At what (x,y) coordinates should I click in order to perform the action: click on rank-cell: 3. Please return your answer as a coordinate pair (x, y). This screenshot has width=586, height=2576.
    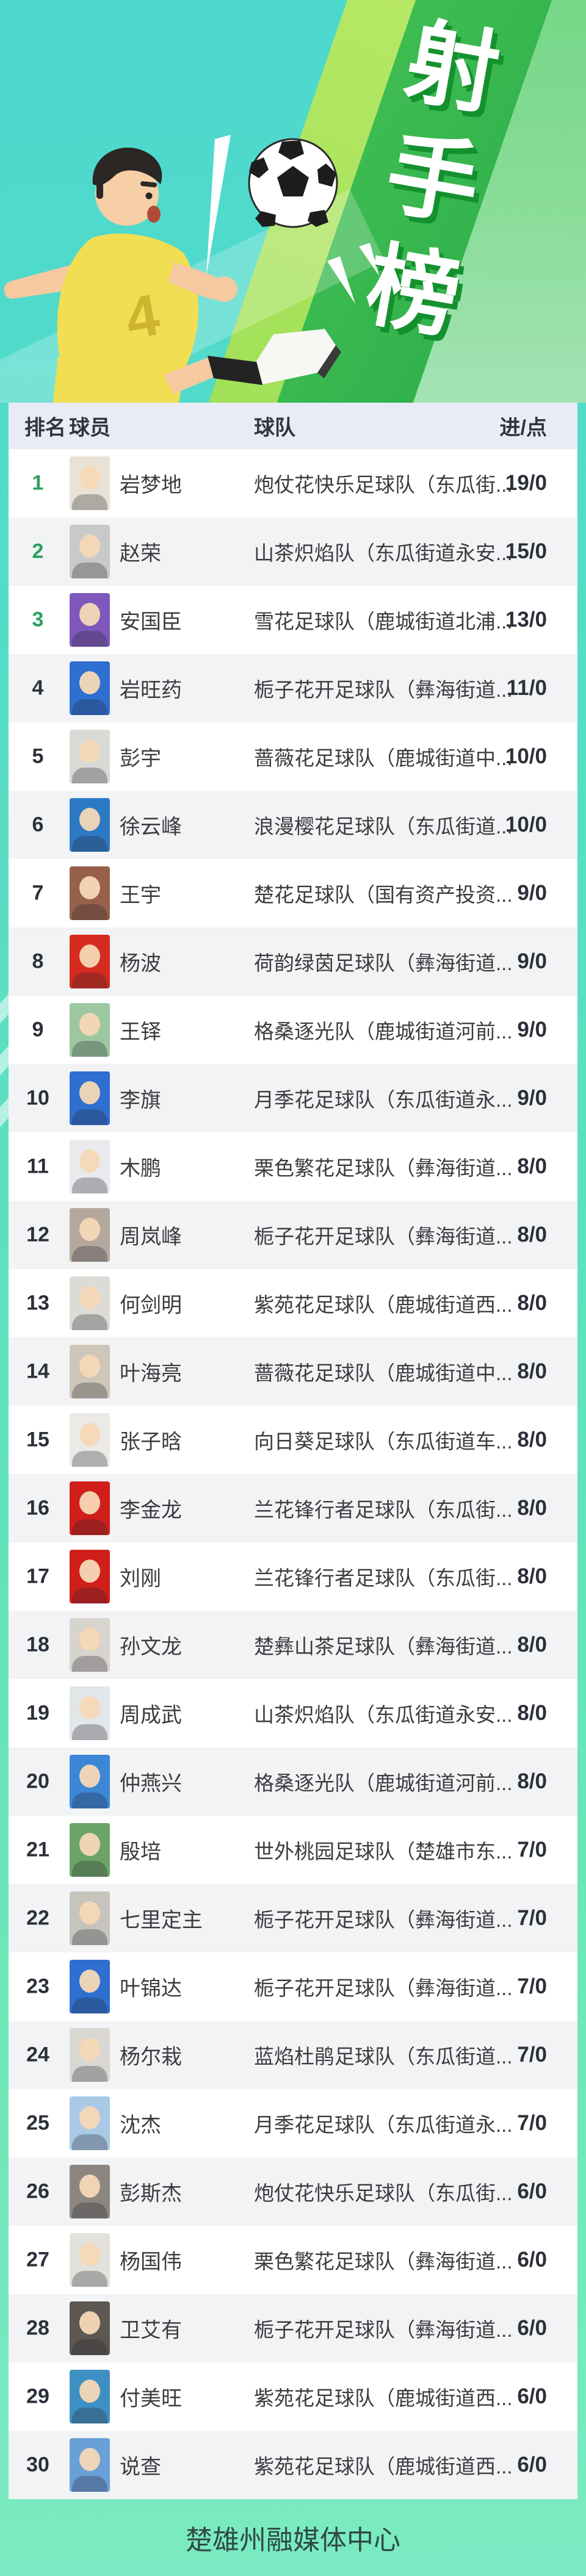
    Looking at the image, I should click on (38, 619).